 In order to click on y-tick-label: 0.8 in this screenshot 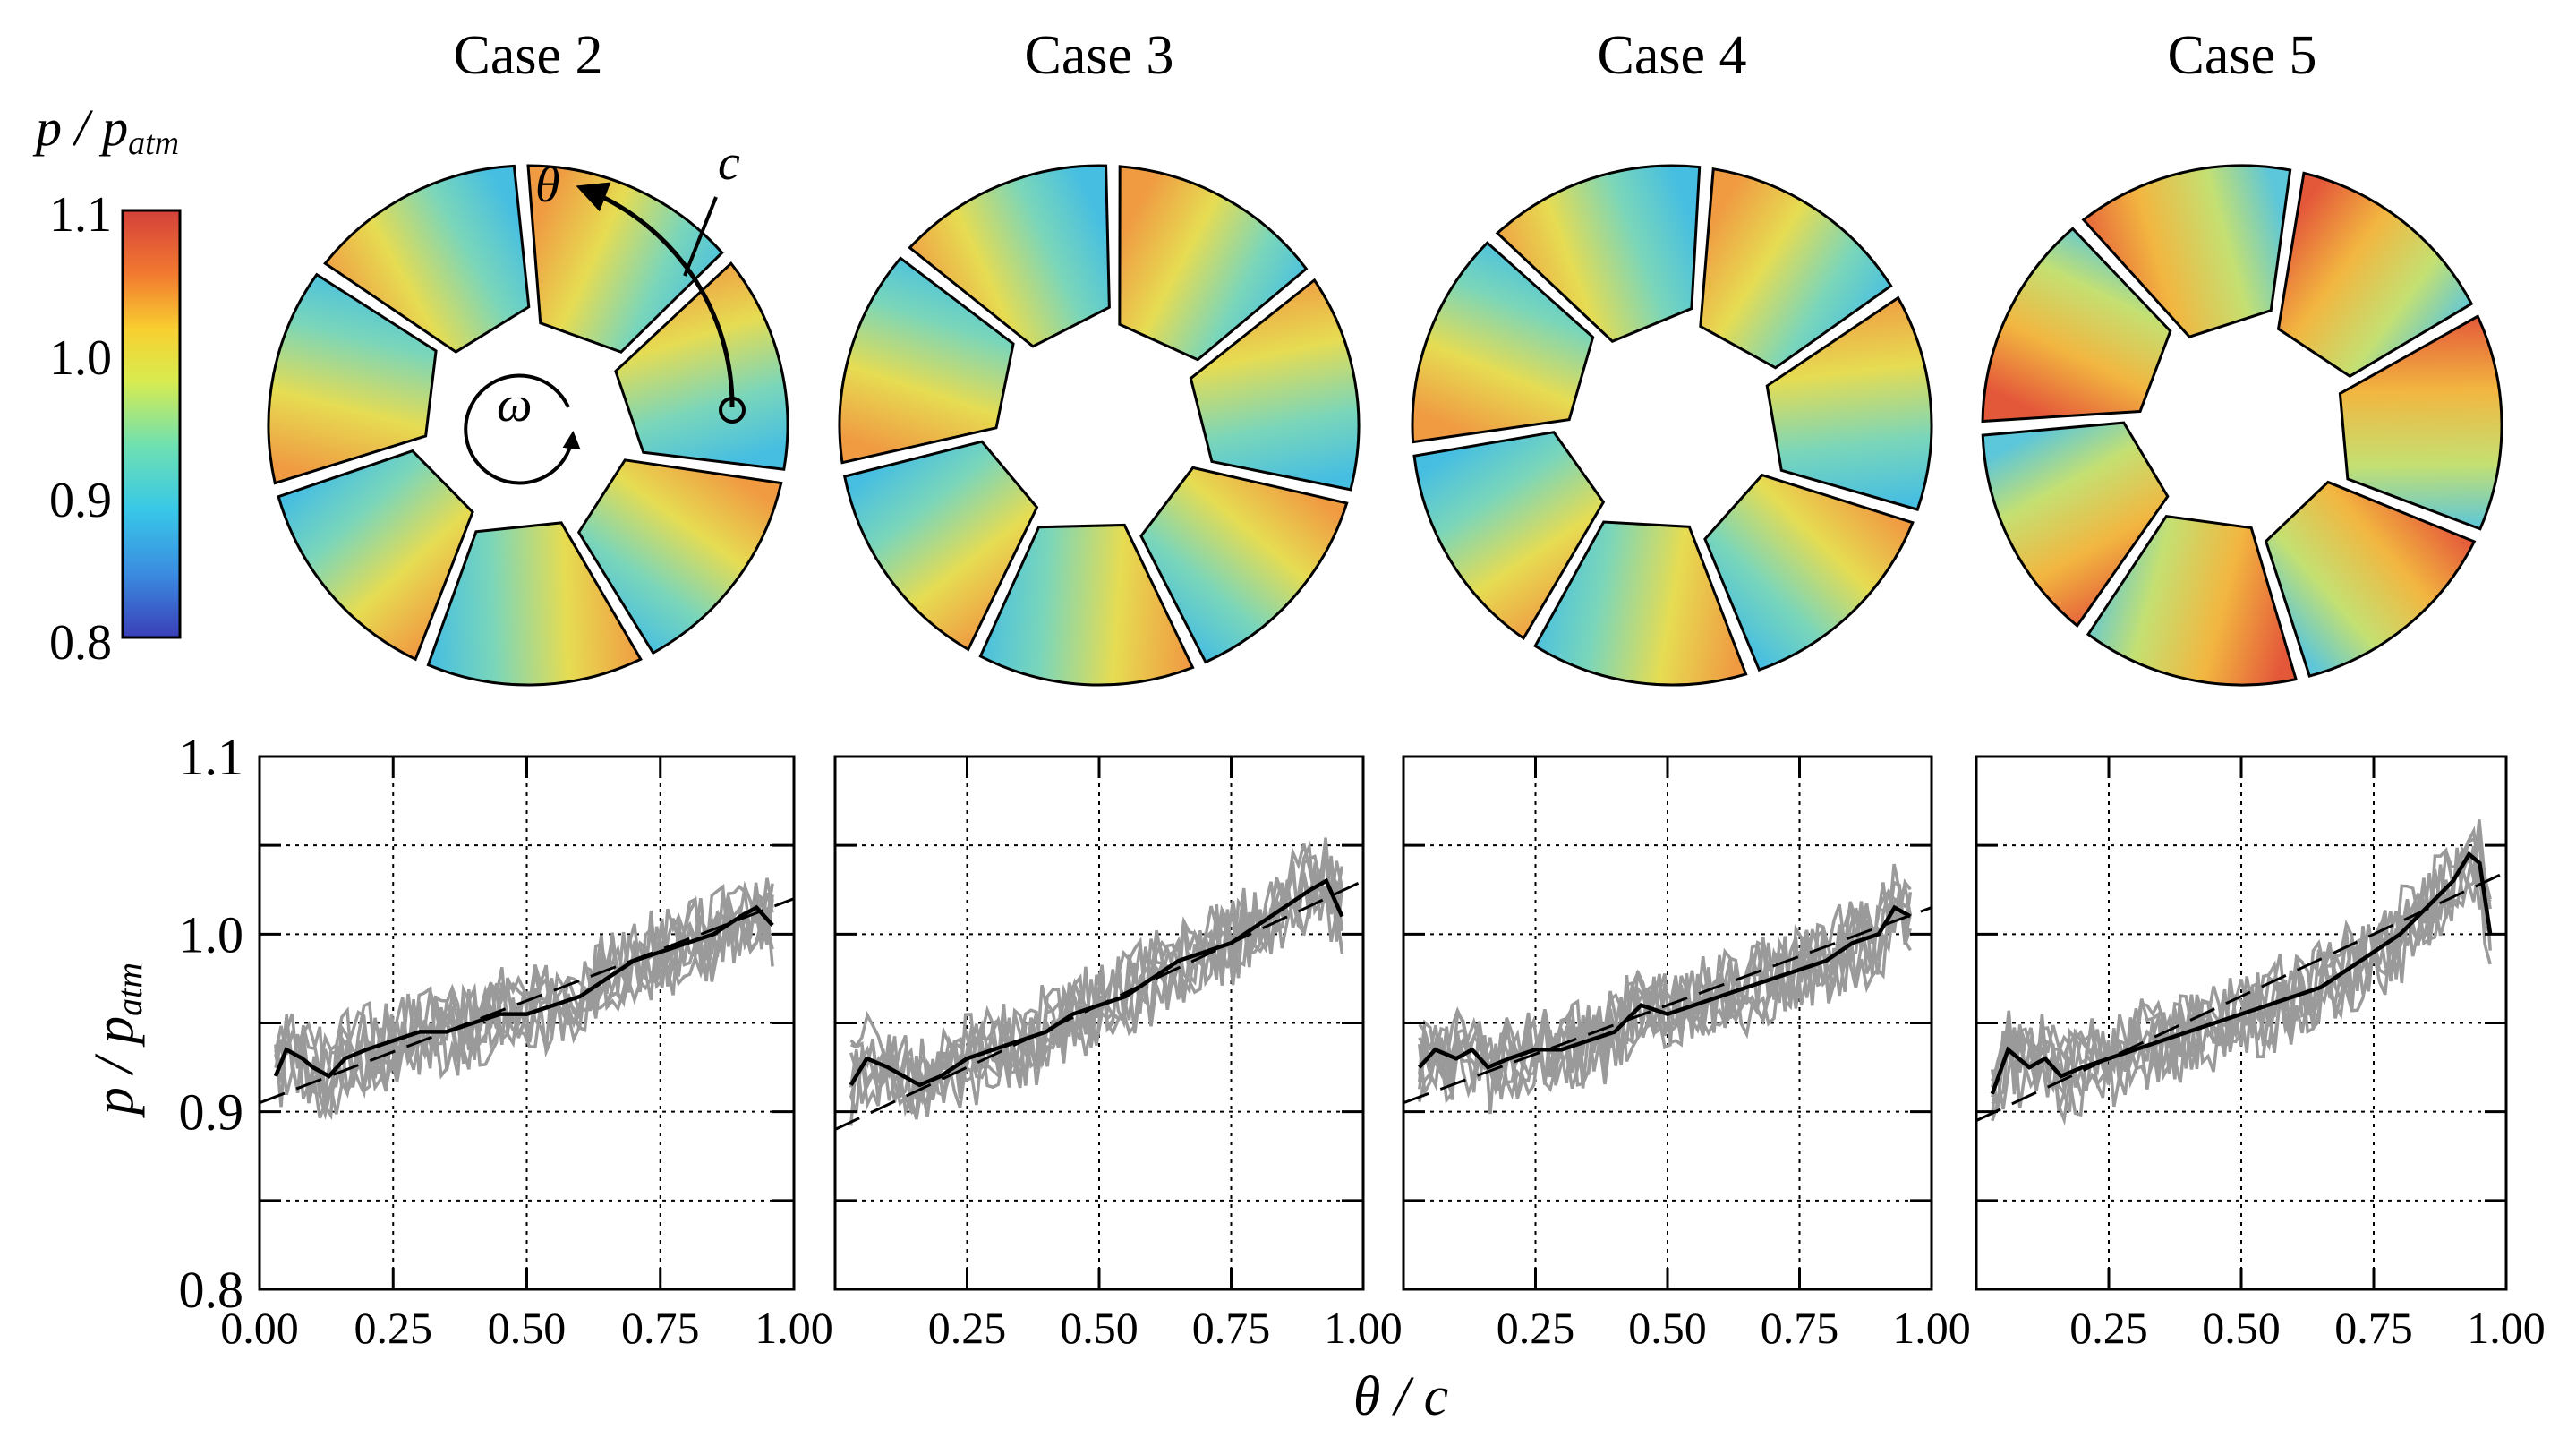, I will do `click(211, 1290)`.